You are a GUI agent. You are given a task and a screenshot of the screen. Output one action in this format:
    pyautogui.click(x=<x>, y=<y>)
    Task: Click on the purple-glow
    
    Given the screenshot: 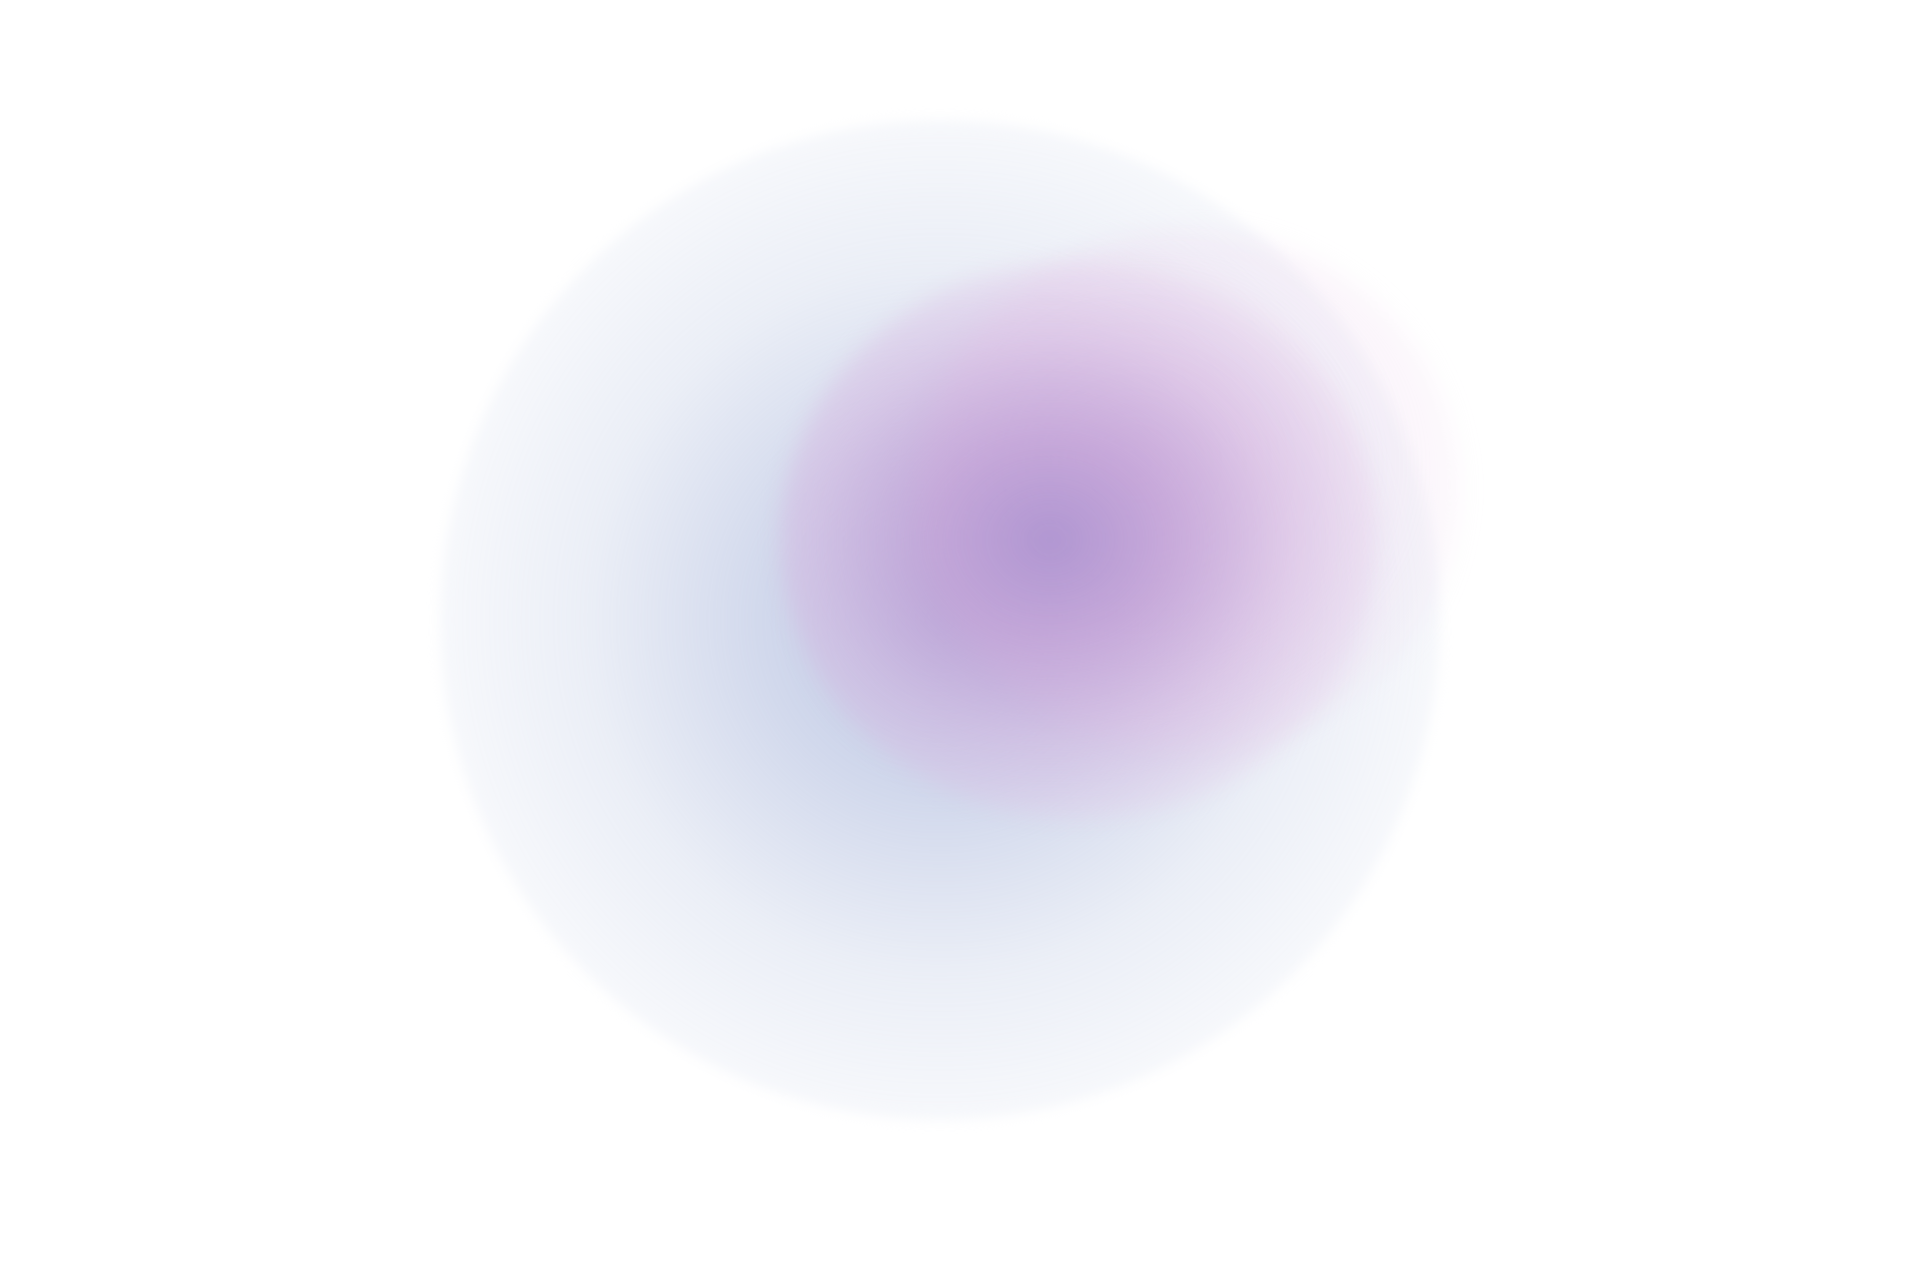 What is the action you would take?
    pyautogui.click(x=1080, y=540)
    